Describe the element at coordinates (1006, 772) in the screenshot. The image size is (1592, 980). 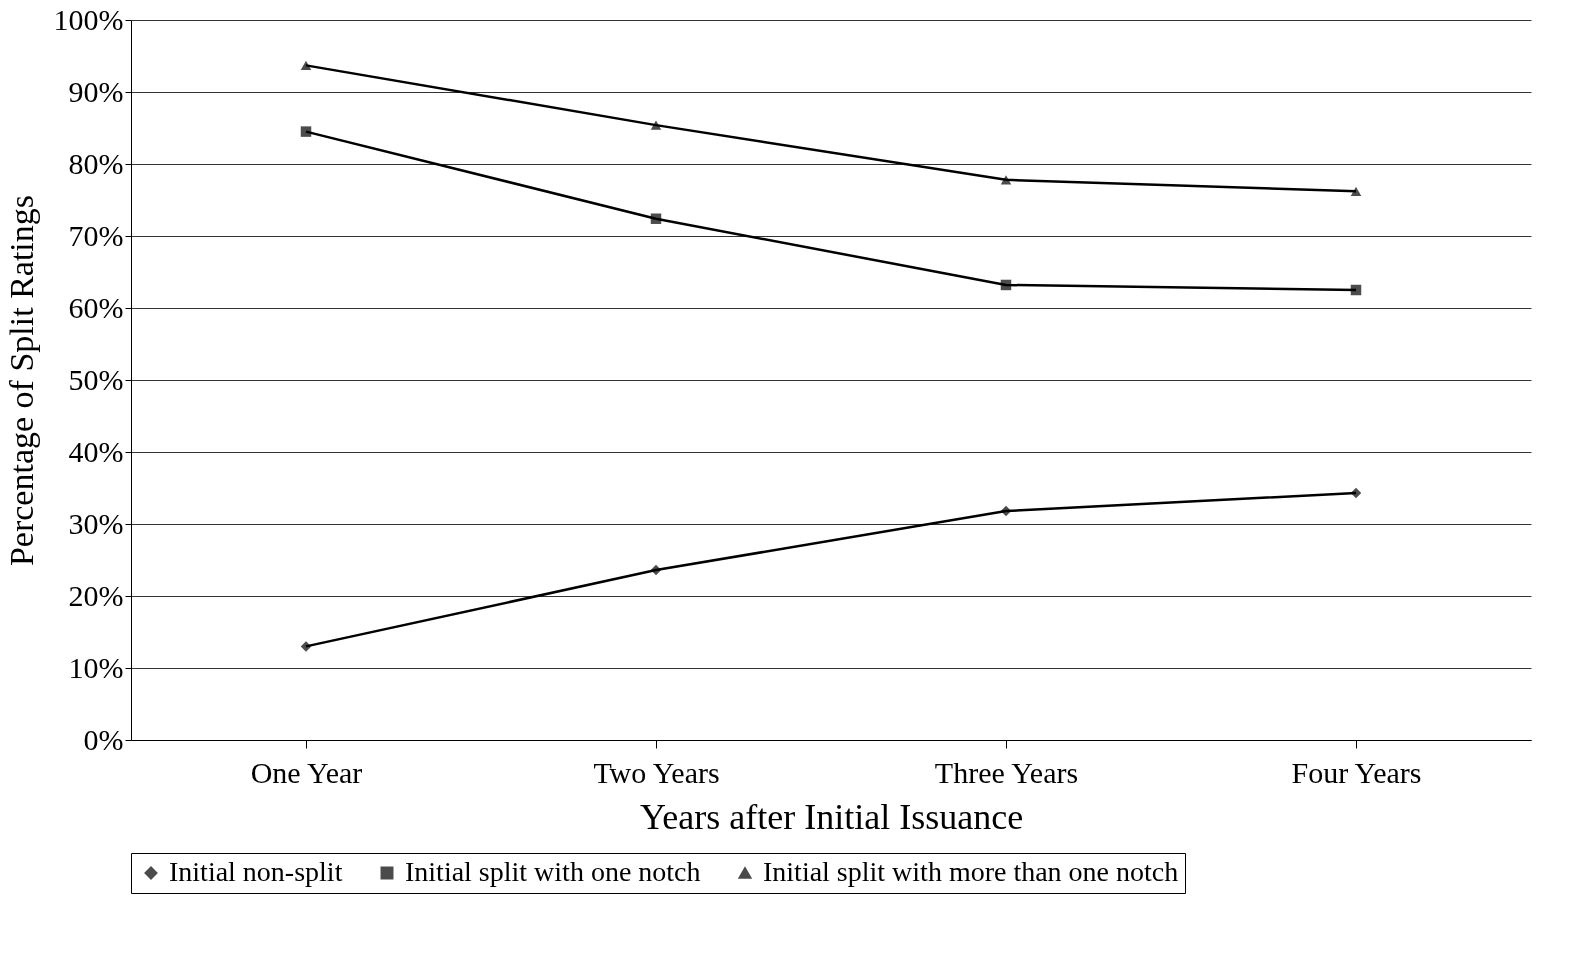
I see `x-tick-label: Three Years` at that location.